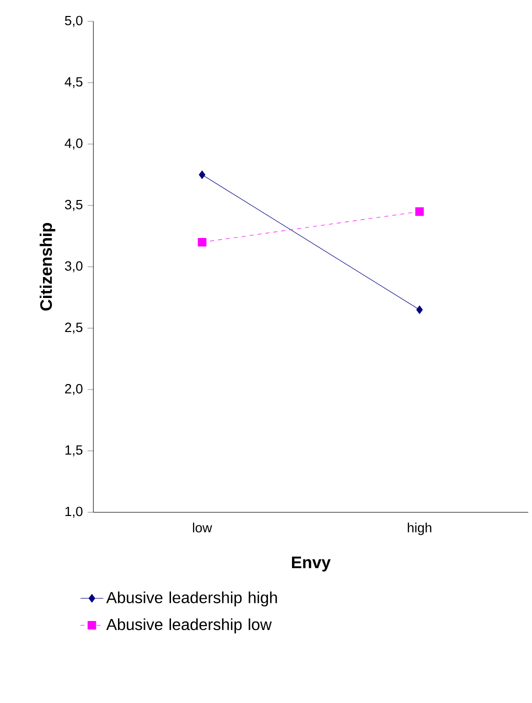 This screenshot has height=703, width=532. Describe the element at coordinates (73, 328) in the screenshot. I see `y-tick-label: 2,5` at that location.